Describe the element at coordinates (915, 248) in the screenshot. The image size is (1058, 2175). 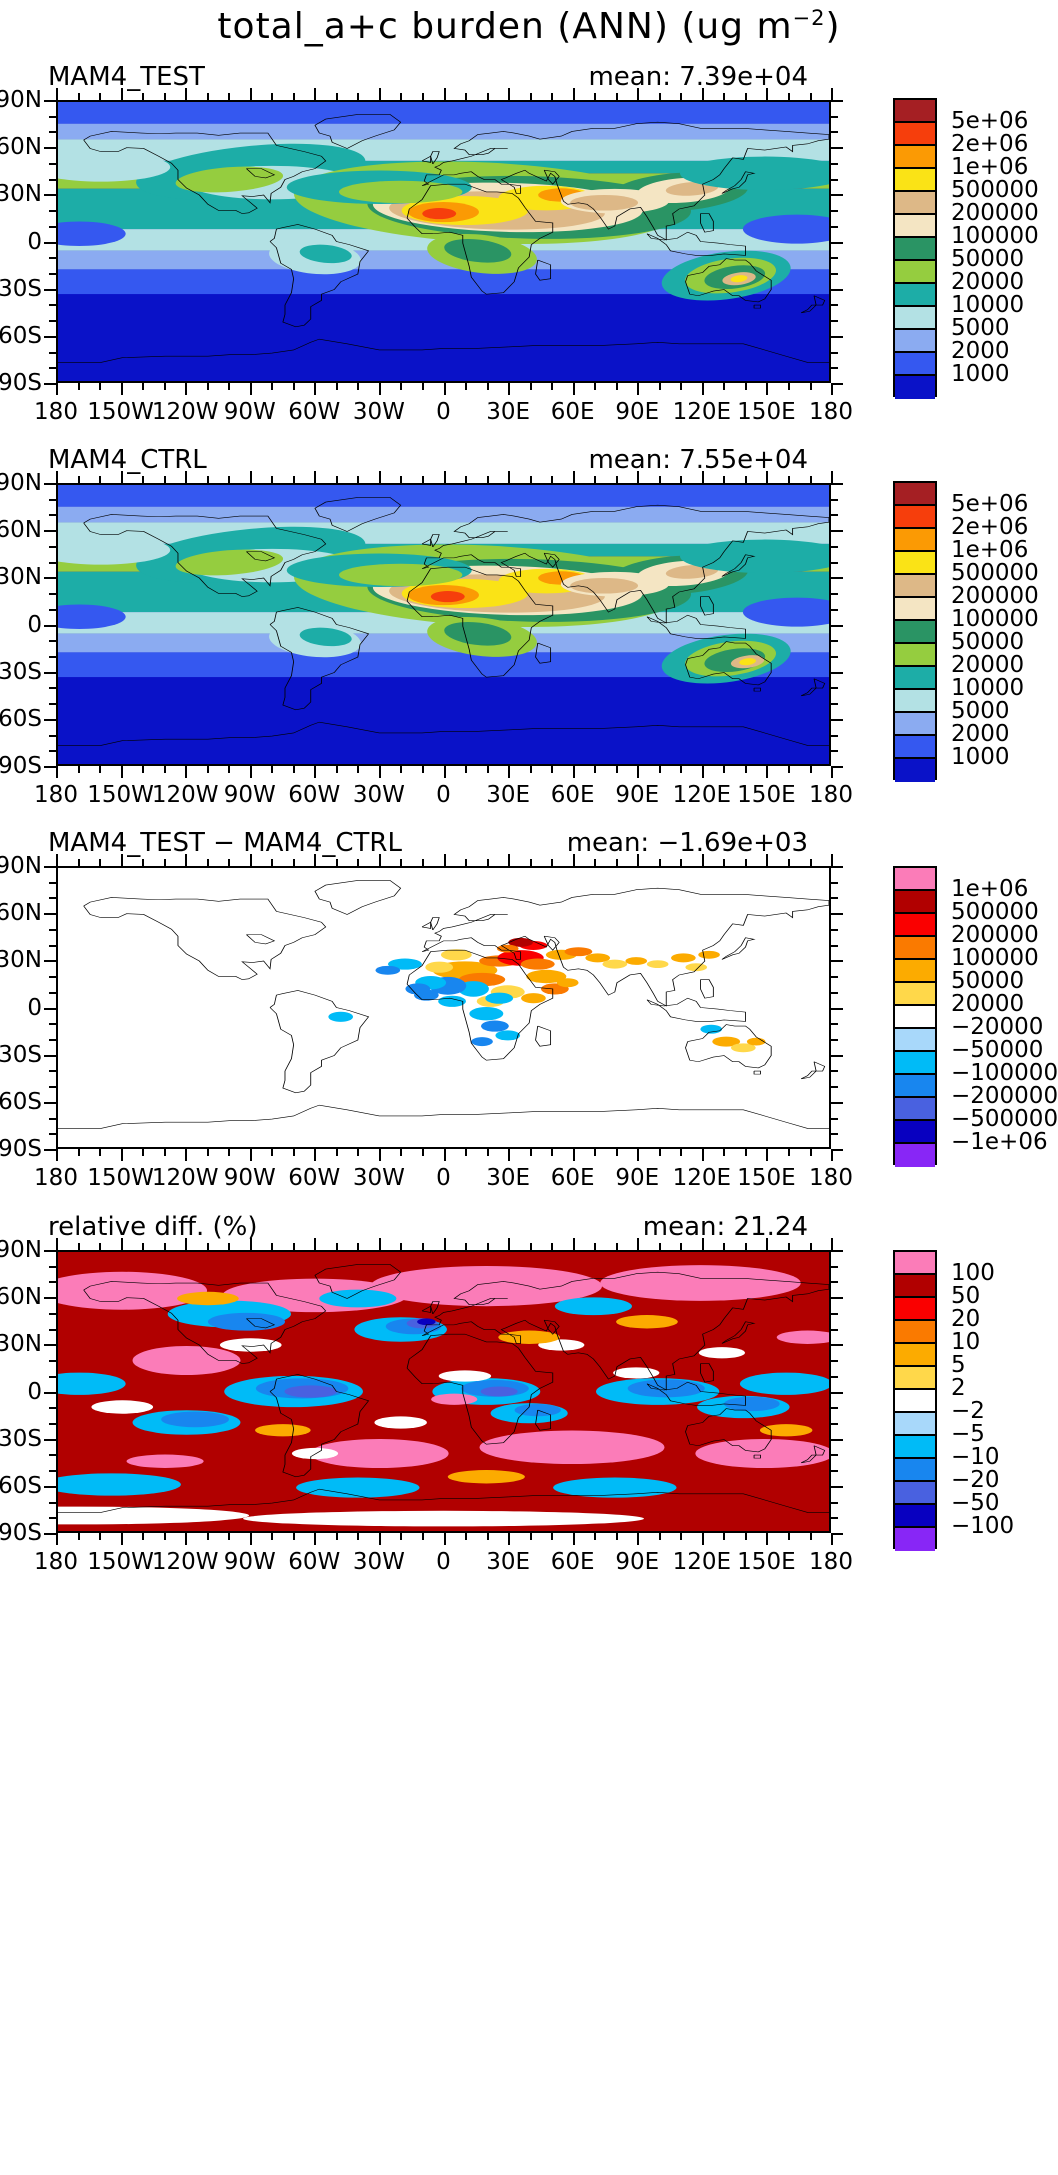
I see `colorbar-strip` at that location.